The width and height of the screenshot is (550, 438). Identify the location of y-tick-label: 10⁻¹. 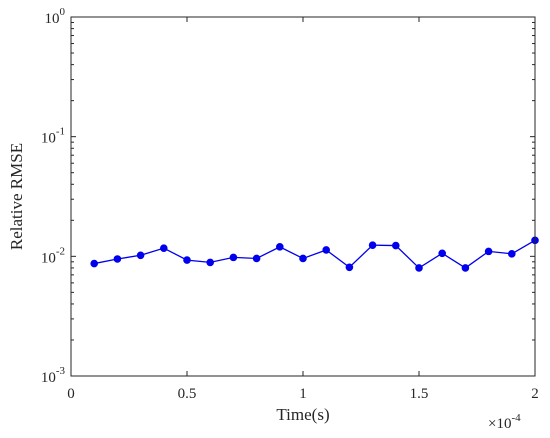
(53, 136).